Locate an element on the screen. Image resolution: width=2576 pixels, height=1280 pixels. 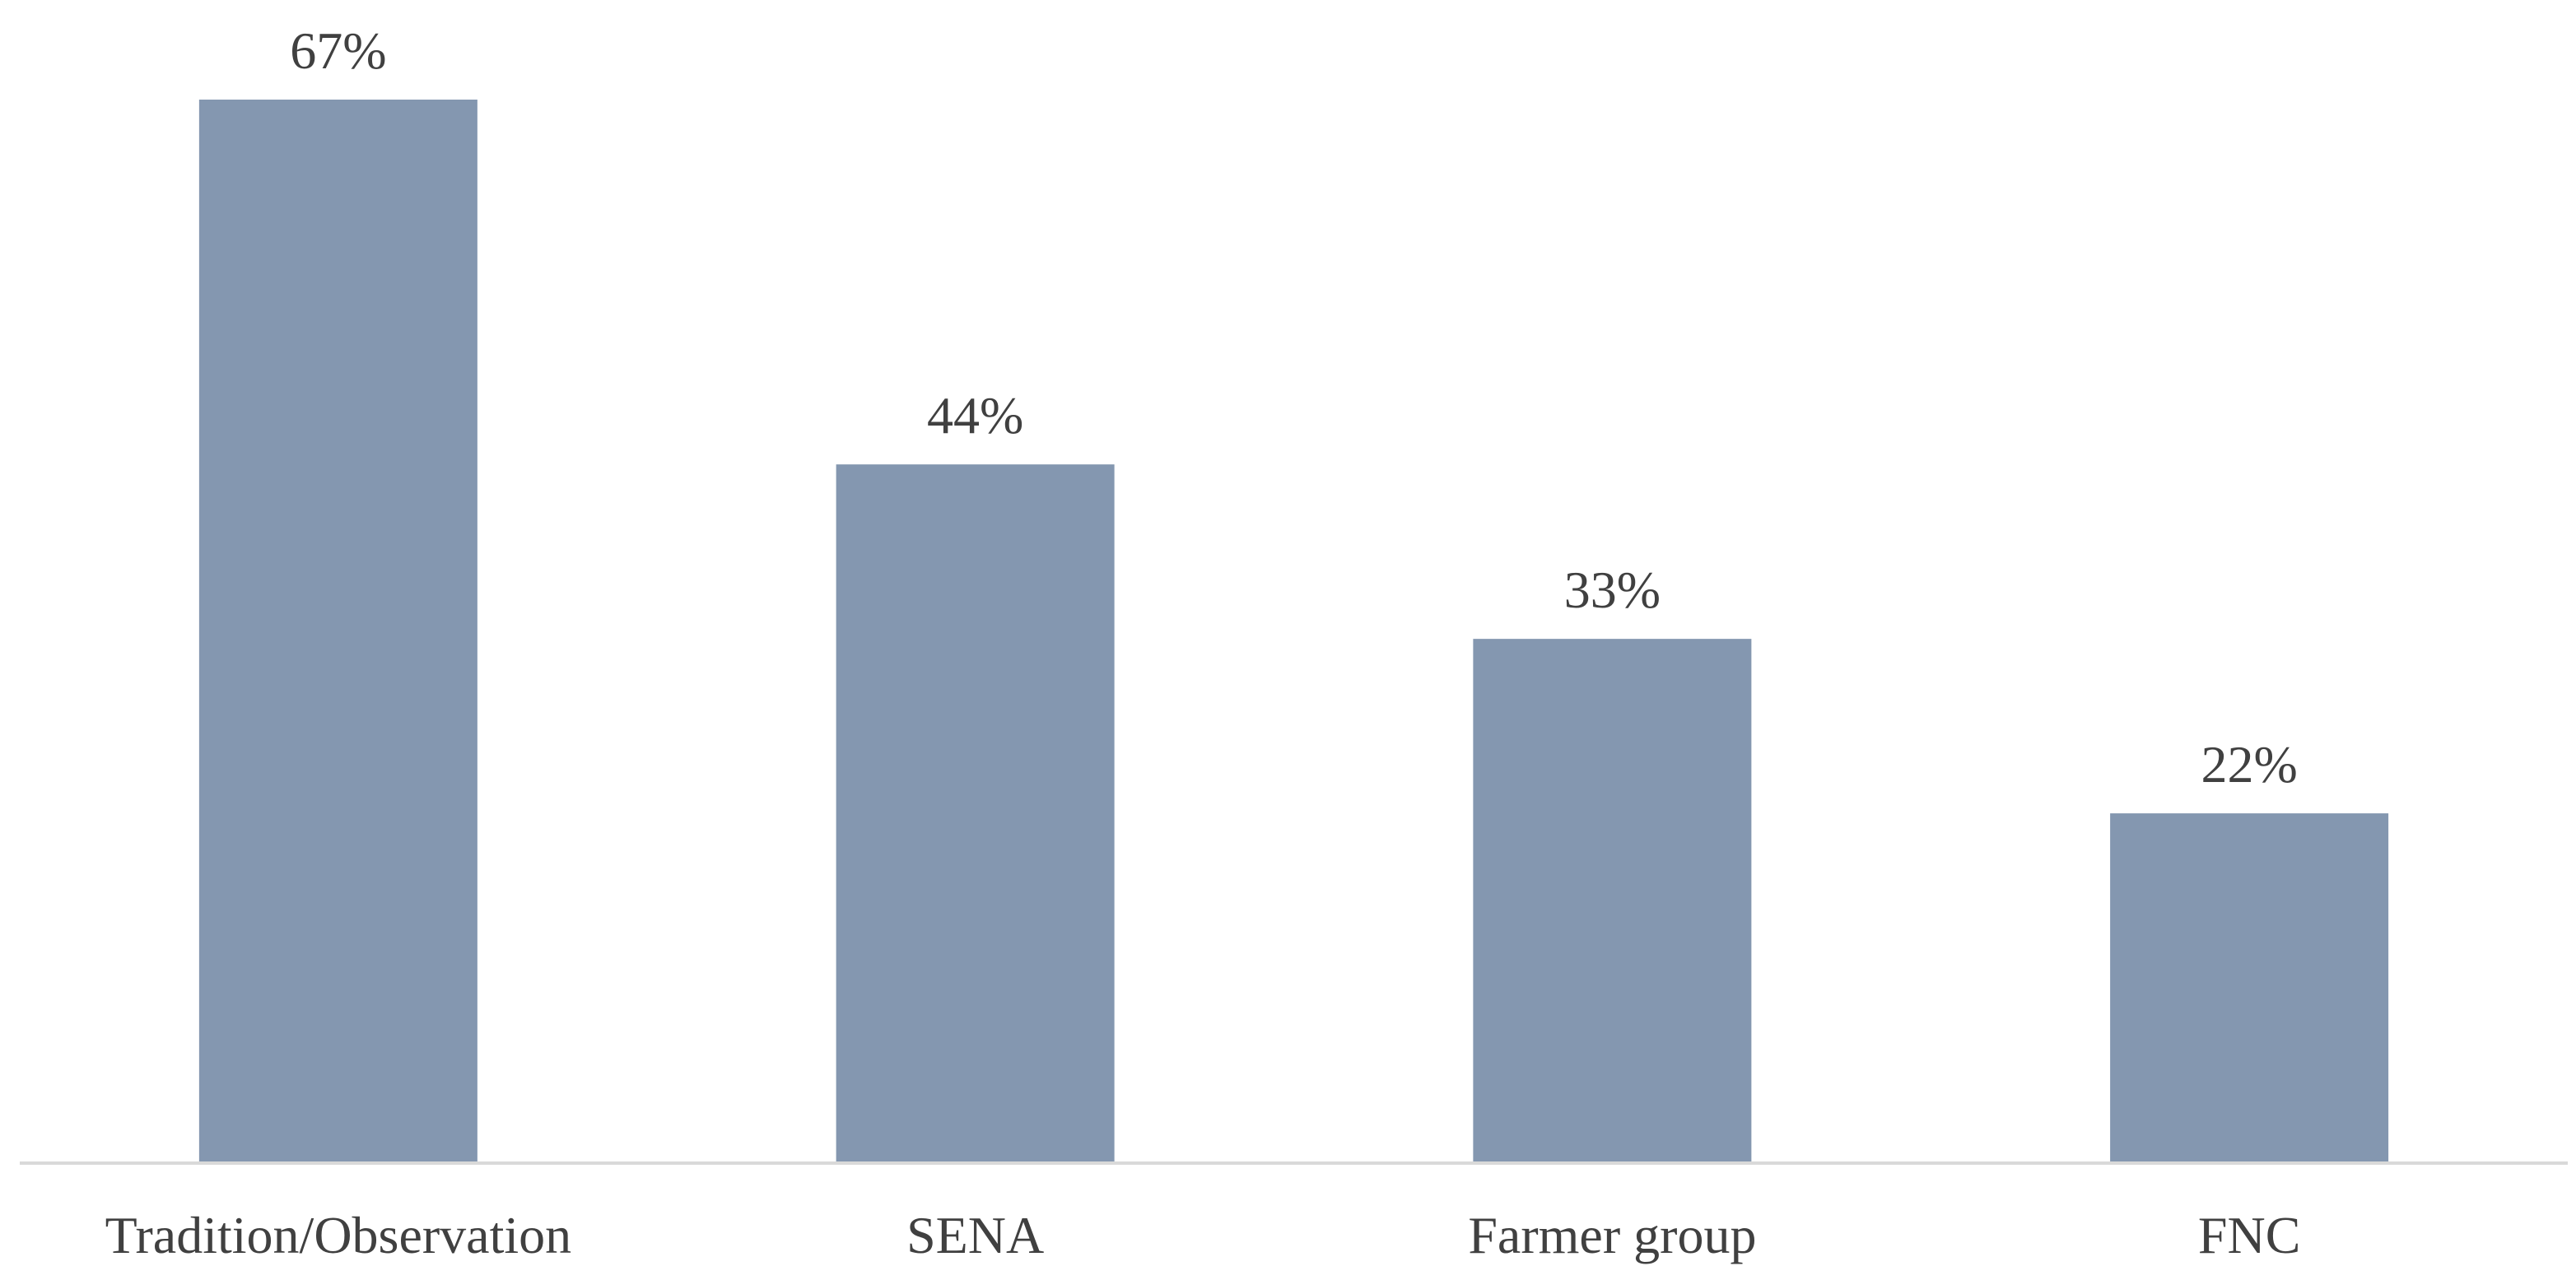
x-tick-label: Farmer group is located at coordinates (1612, 1235).